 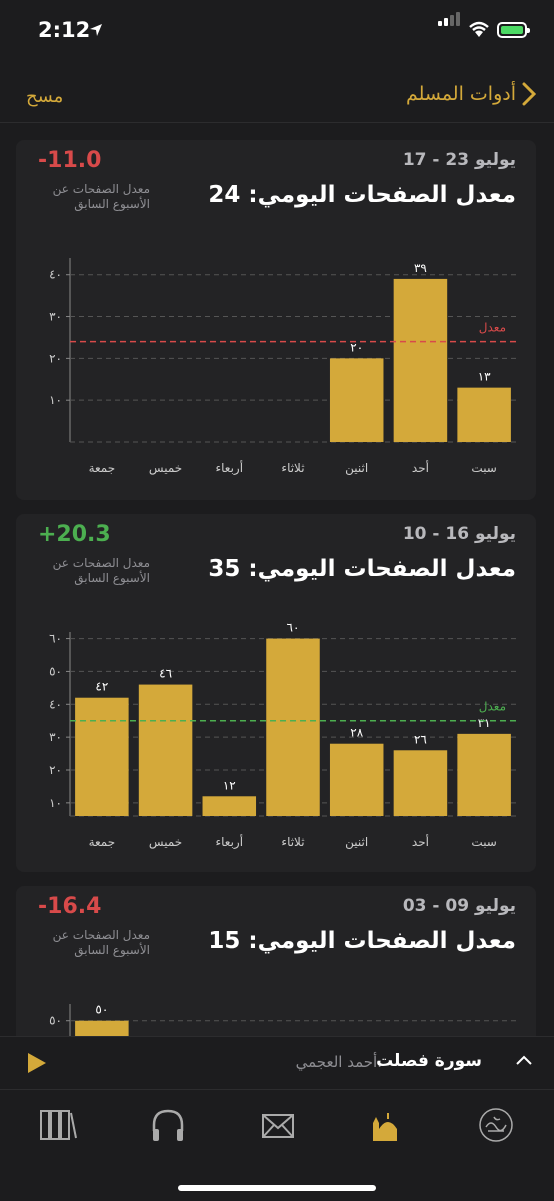 I want to click on bar-value-label: ٢٦, so click(x=420, y=739).